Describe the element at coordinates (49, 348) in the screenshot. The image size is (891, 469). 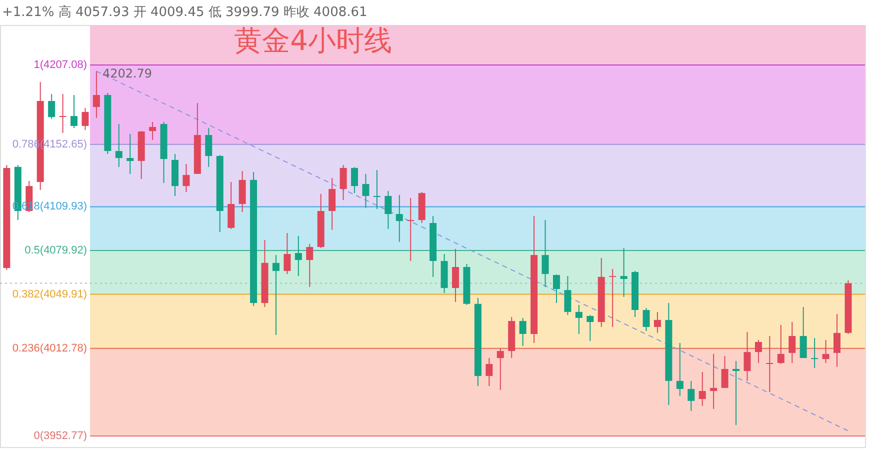
I see `ref-line-label: 0.236(4012.78)` at that location.